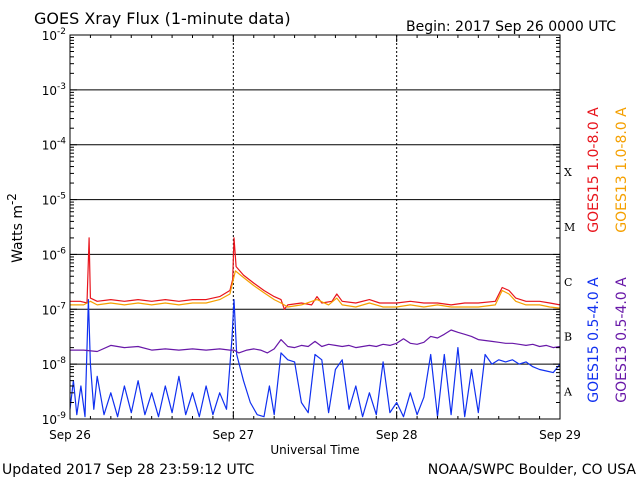 The width and height of the screenshot is (640, 480). I want to click on y-axis-label-exponent: -2, so click(12, 199).